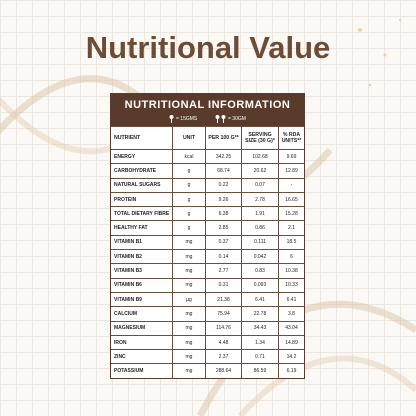  What do you see at coordinates (207, 370) in the screenshot?
I see `table-row: POTASSIUM mg 288.64 86.59 6.19` at bounding box center [207, 370].